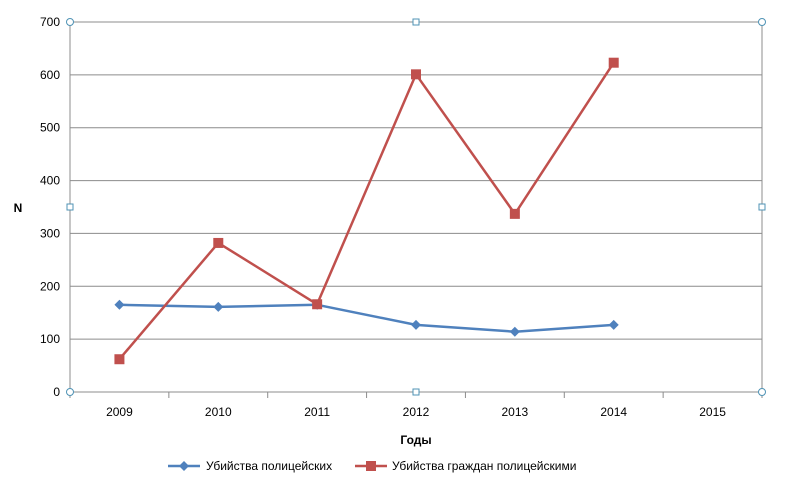 The width and height of the screenshot is (800, 498). What do you see at coordinates (218, 306) in the screenshot?
I see `data-point-series0-2010` at bounding box center [218, 306].